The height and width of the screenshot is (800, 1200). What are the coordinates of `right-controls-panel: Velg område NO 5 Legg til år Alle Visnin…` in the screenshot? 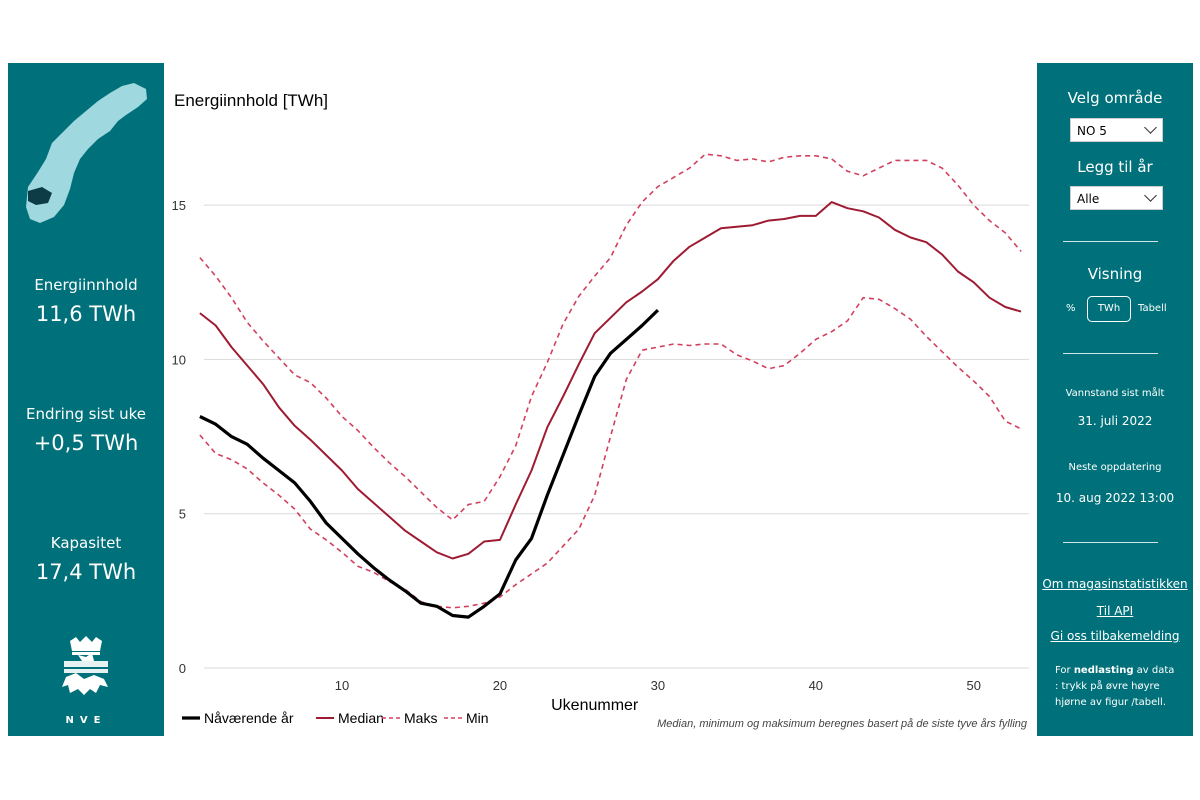 It's located at (1115, 399).